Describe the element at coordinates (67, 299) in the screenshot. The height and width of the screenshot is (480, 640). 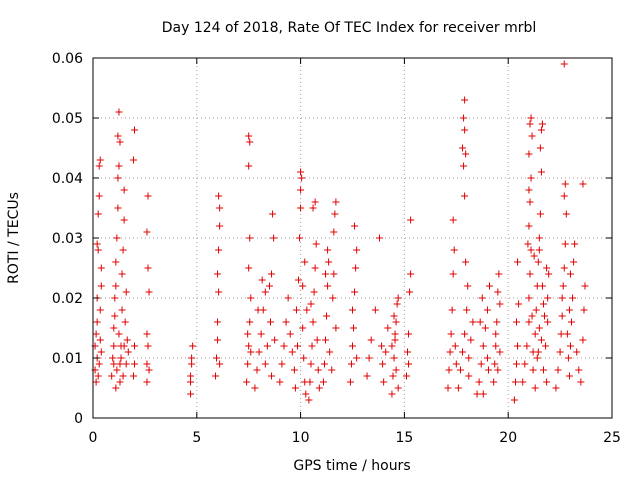
I see `y-tick-label: 0.02` at that location.